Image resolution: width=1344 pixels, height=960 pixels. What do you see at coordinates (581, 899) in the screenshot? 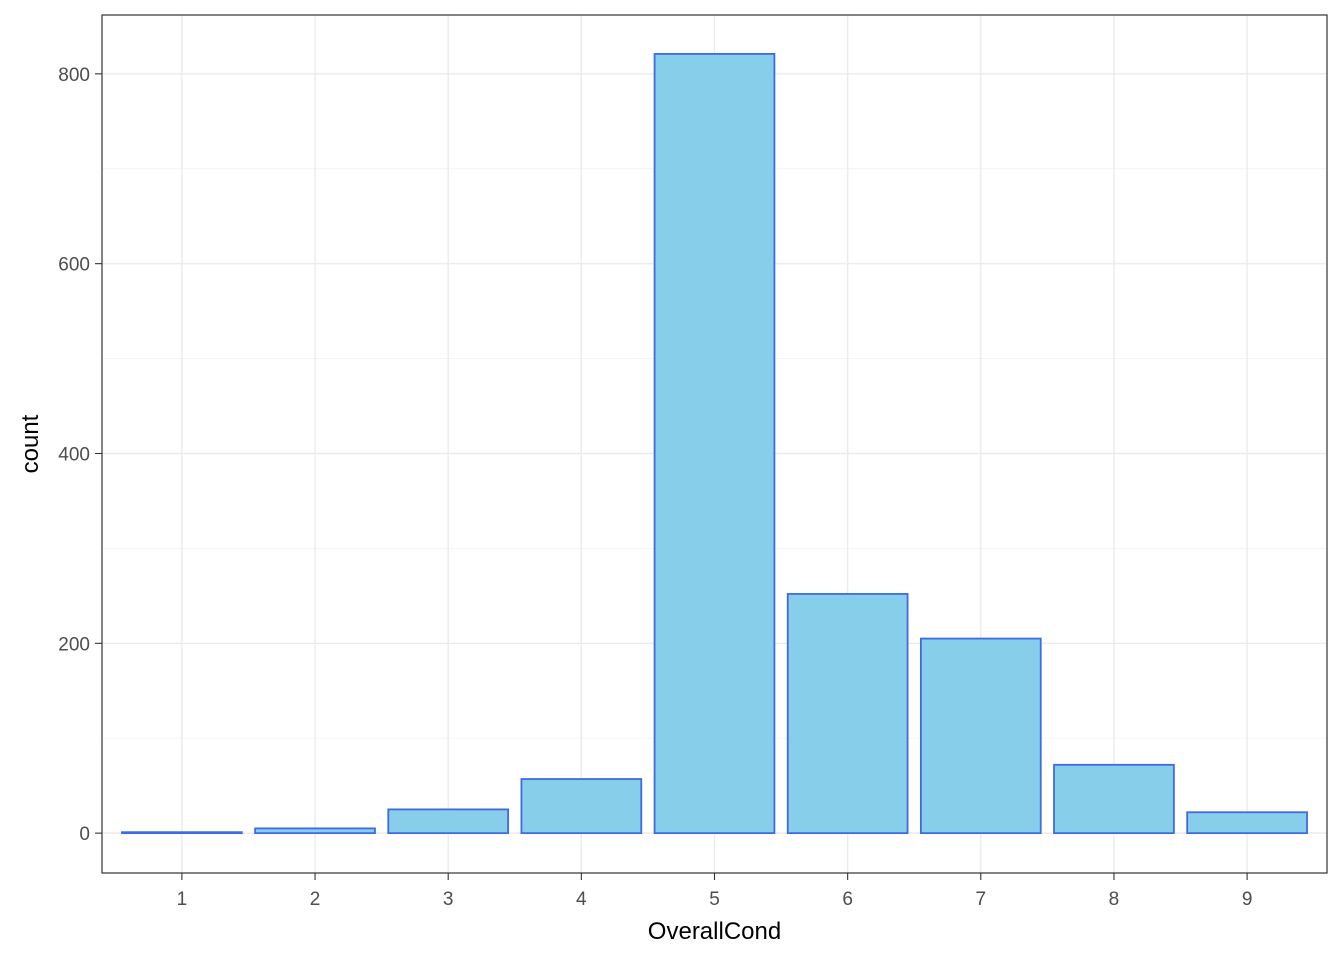
I see `x-tick-label: 4` at bounding box center [581, 899].